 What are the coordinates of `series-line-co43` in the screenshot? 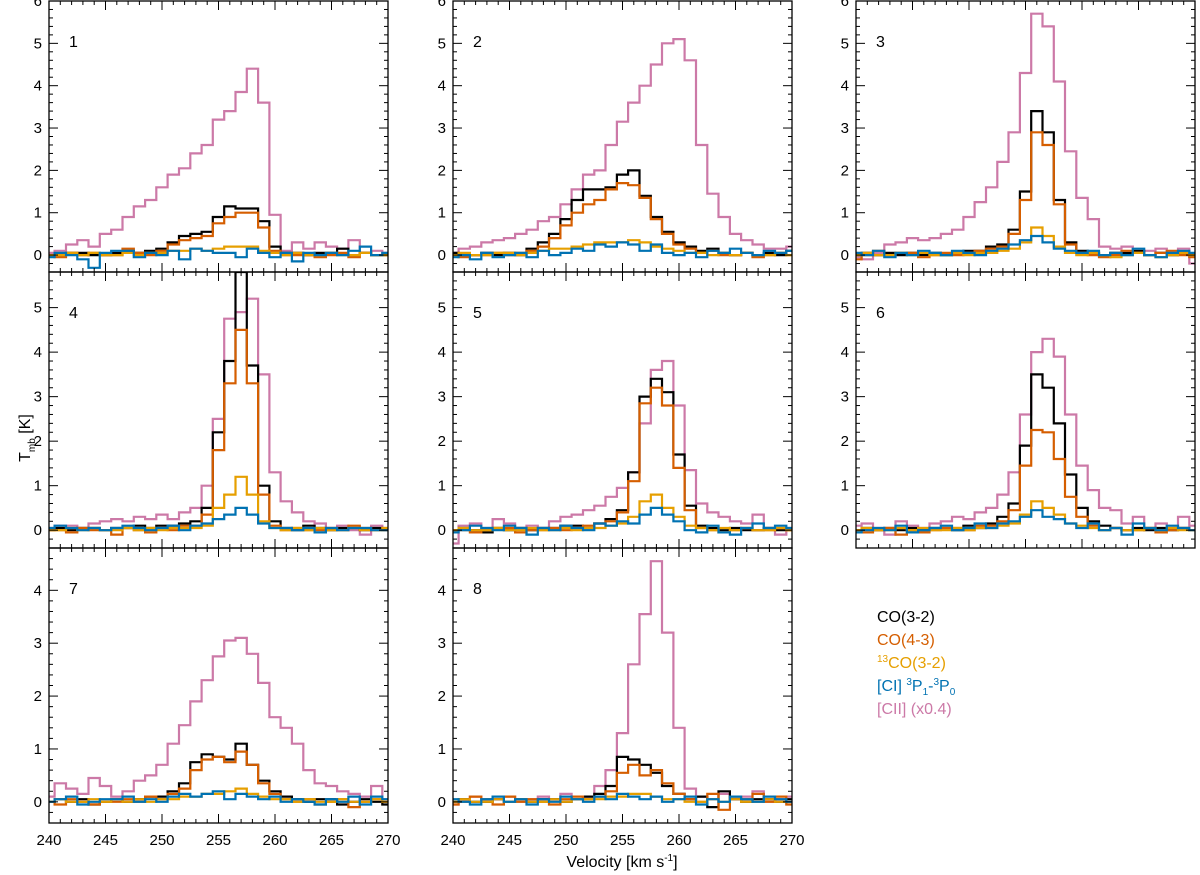 It's located at (622, 220).